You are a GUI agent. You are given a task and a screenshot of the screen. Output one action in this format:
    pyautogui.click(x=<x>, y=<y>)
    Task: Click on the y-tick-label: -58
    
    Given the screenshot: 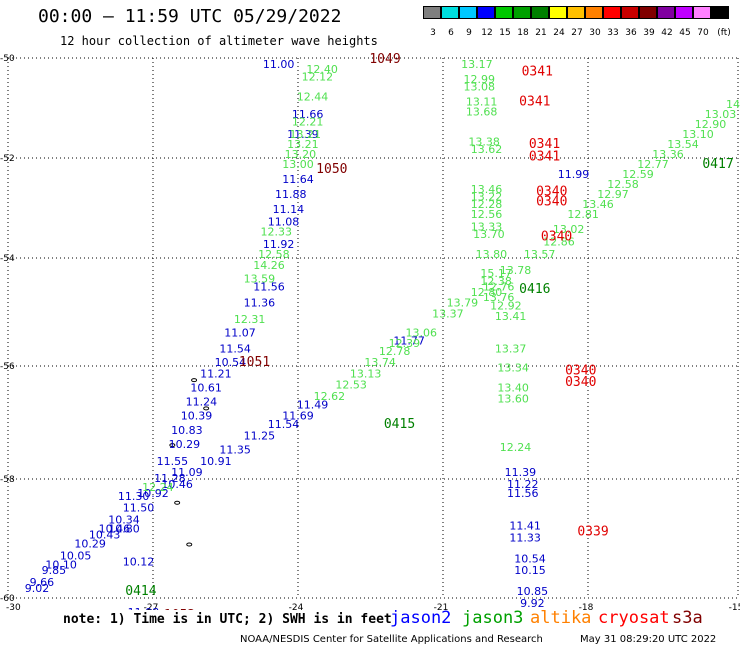 What is the action you would take?
    pyautogui.click(x=7, y=480)
    